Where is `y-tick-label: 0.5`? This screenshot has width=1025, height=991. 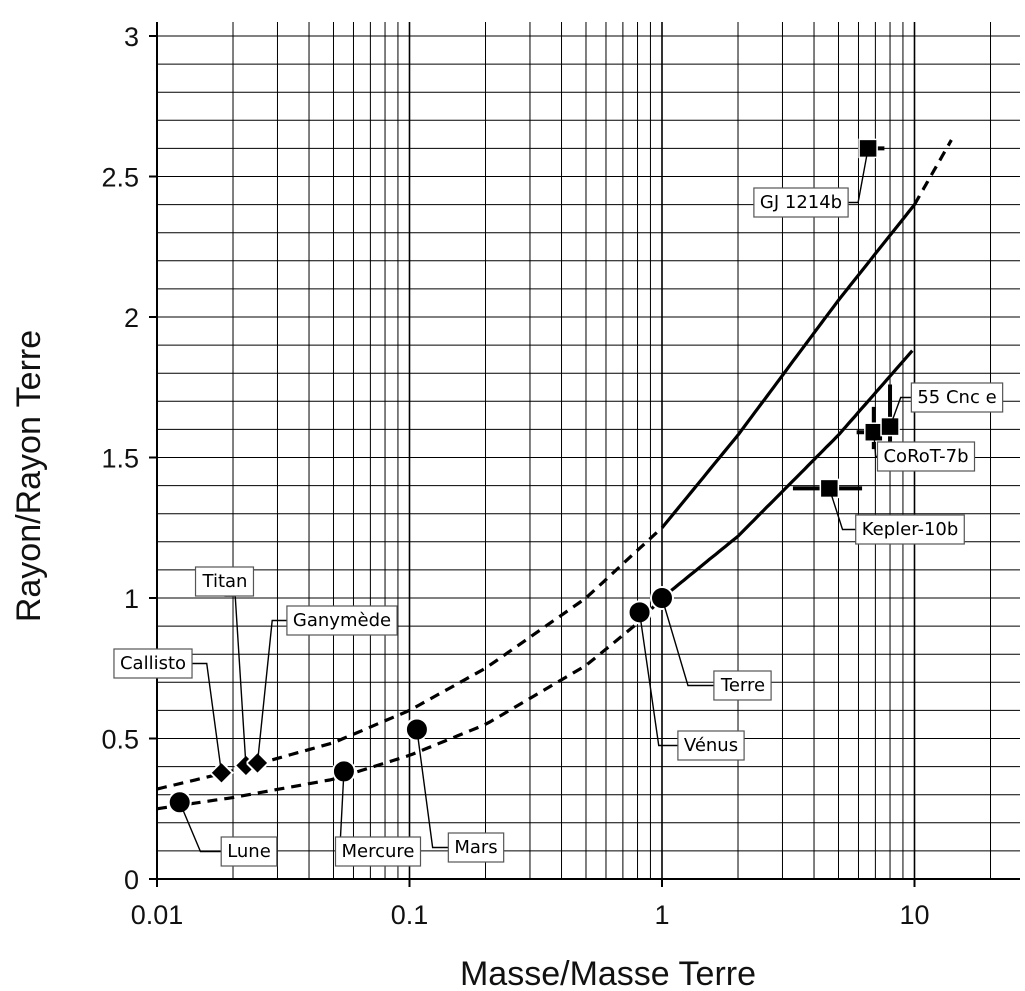 y-tick-label: 0.5 is located at coordinates (120, 740).